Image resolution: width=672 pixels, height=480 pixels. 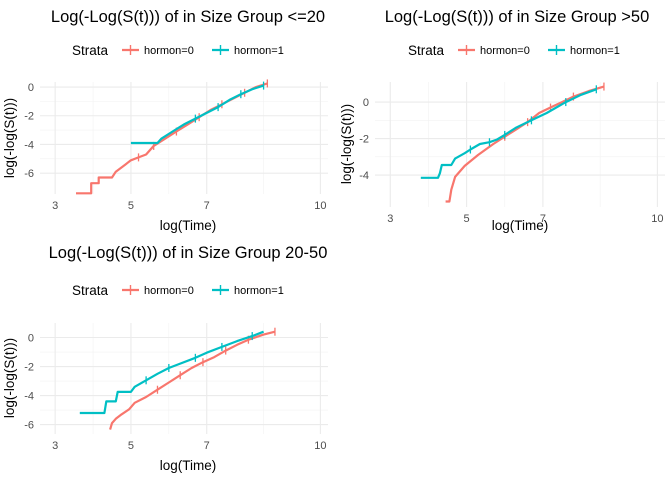 I want to click on chart-title: Log(-Log(S(t))) of in Size Group >50, so click(x=517, y=17).